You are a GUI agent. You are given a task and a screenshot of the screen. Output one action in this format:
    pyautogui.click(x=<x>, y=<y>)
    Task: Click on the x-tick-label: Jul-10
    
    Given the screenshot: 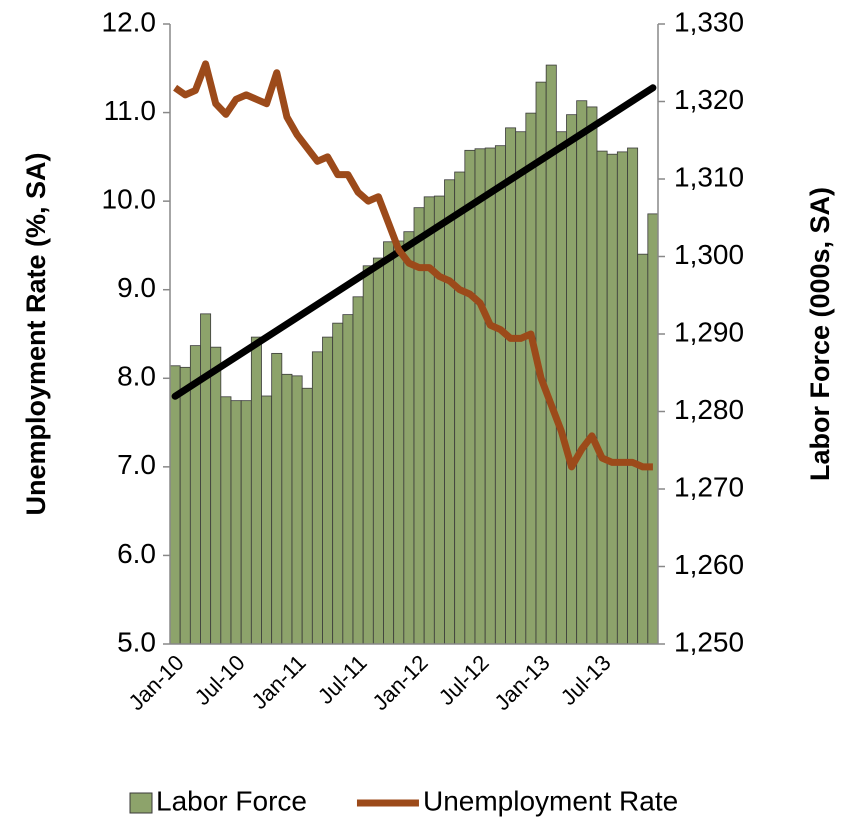 What is the action you would take?
    pyautogui.click(x=220, y=680)
    